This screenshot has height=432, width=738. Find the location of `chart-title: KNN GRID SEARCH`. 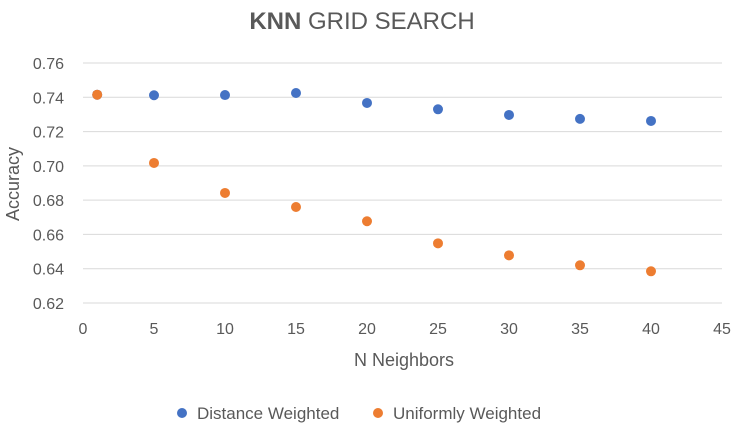

chart-title: KNN GRID SEARCH is located at coordinates (361, 21).